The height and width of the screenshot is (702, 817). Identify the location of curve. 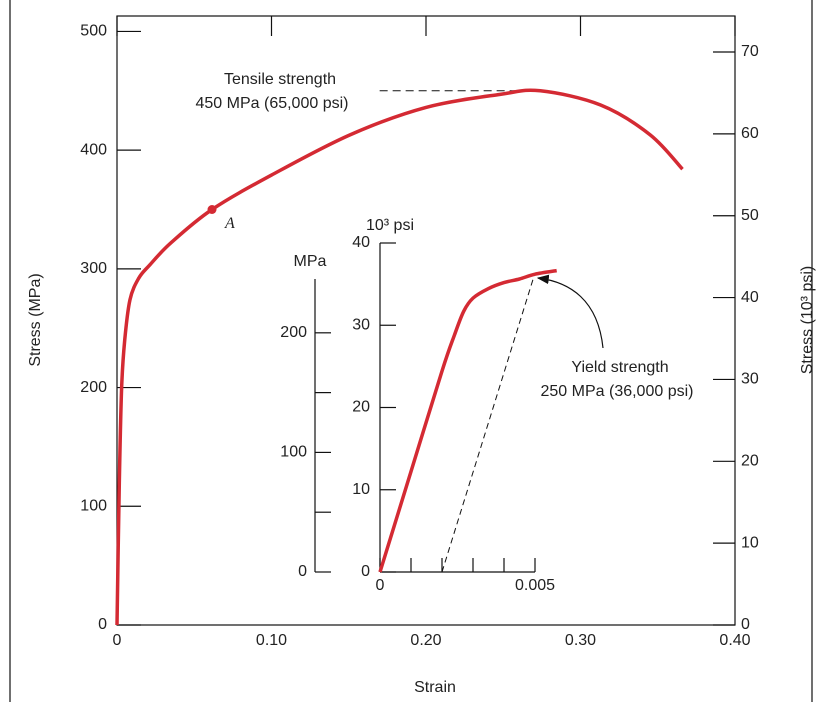
(467, 420).